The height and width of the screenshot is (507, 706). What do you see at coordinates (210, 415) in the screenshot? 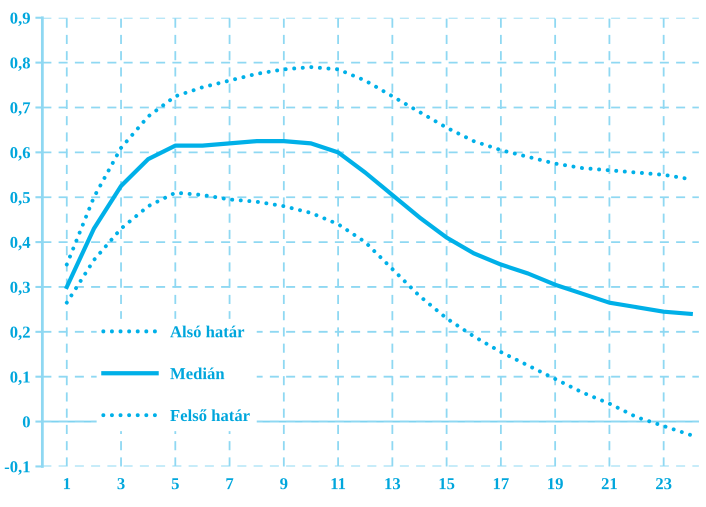
I see `legend-label: Felső határ` at bounding box center [210, 415].